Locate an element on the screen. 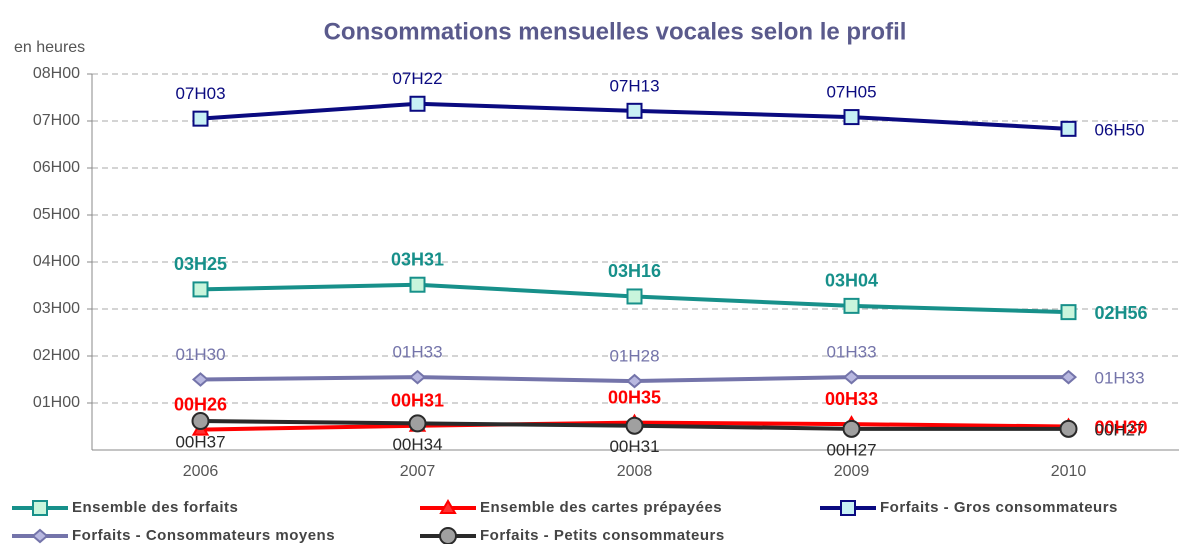  x-tick-label: 2009 is located at coordinates (852, 471).